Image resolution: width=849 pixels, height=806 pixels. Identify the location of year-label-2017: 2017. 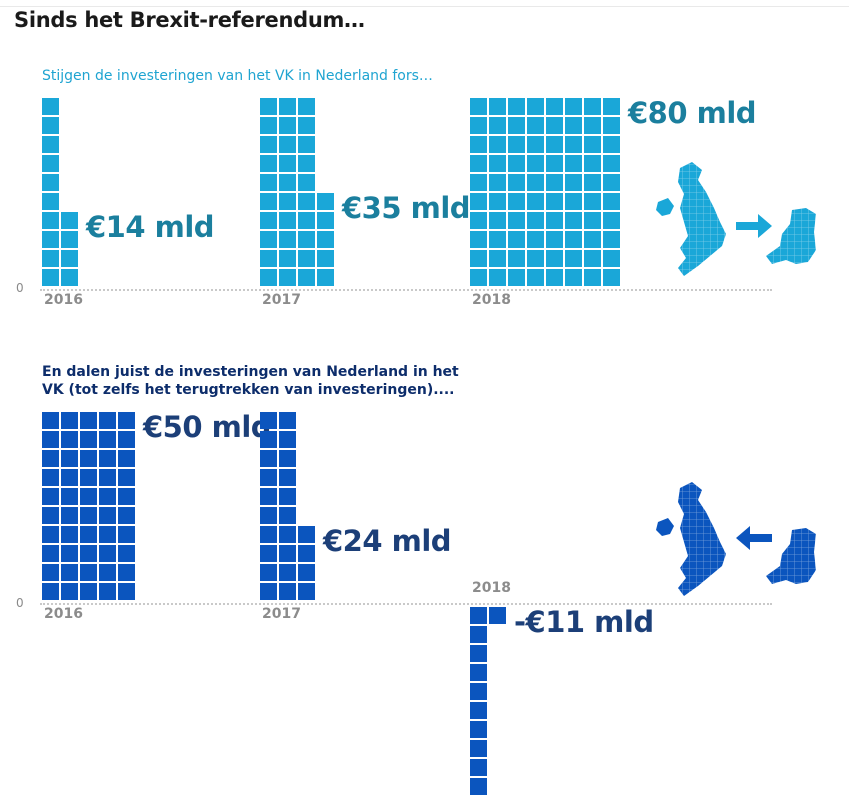
(281, 614).